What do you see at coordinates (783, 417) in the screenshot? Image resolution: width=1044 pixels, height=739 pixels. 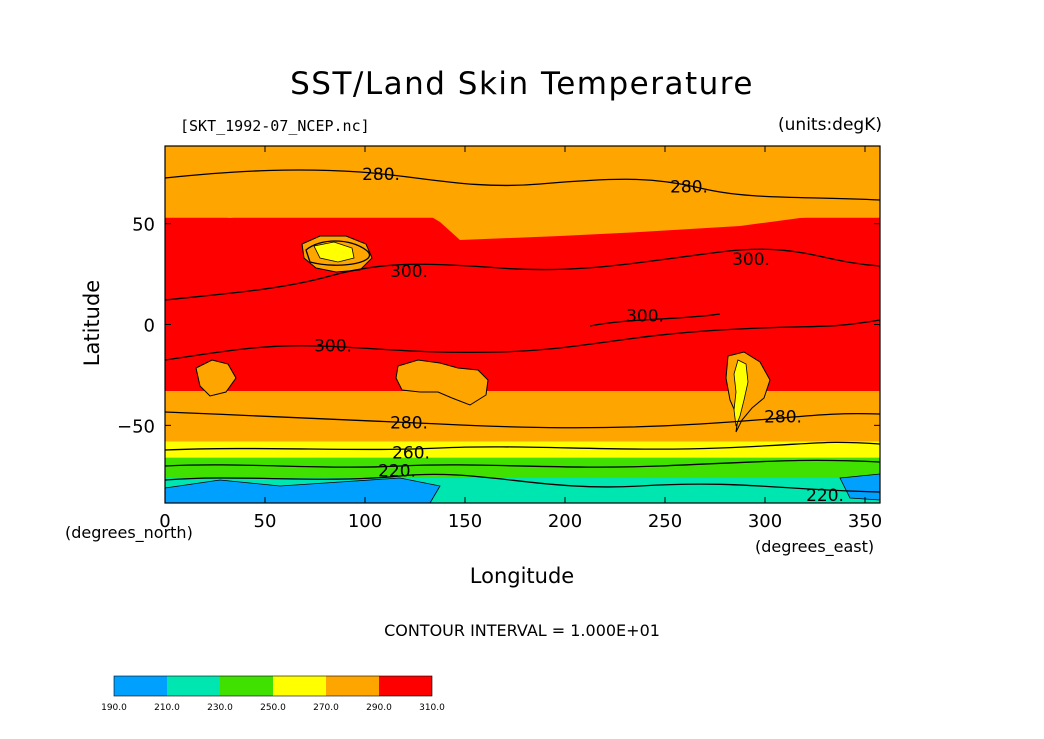 I see `contour-label-7: 280.` at bounding box center [783, 417].